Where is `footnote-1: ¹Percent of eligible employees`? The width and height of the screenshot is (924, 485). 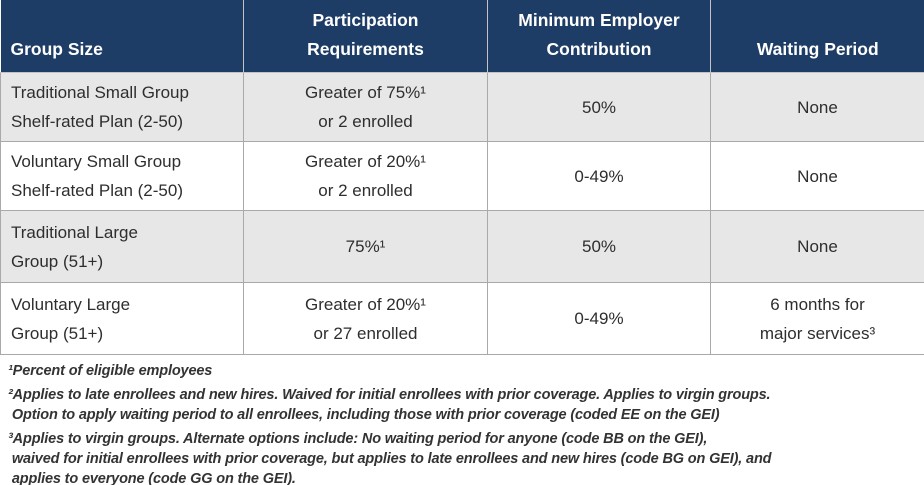
footnote-1: ¹Percent of eligible employees is located at coordinates (110, 371).